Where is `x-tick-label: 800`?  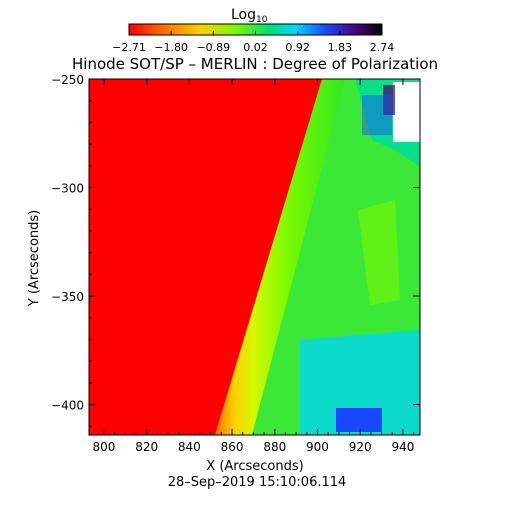
x-tick-label: 800 is located at coordinates (103, 447).